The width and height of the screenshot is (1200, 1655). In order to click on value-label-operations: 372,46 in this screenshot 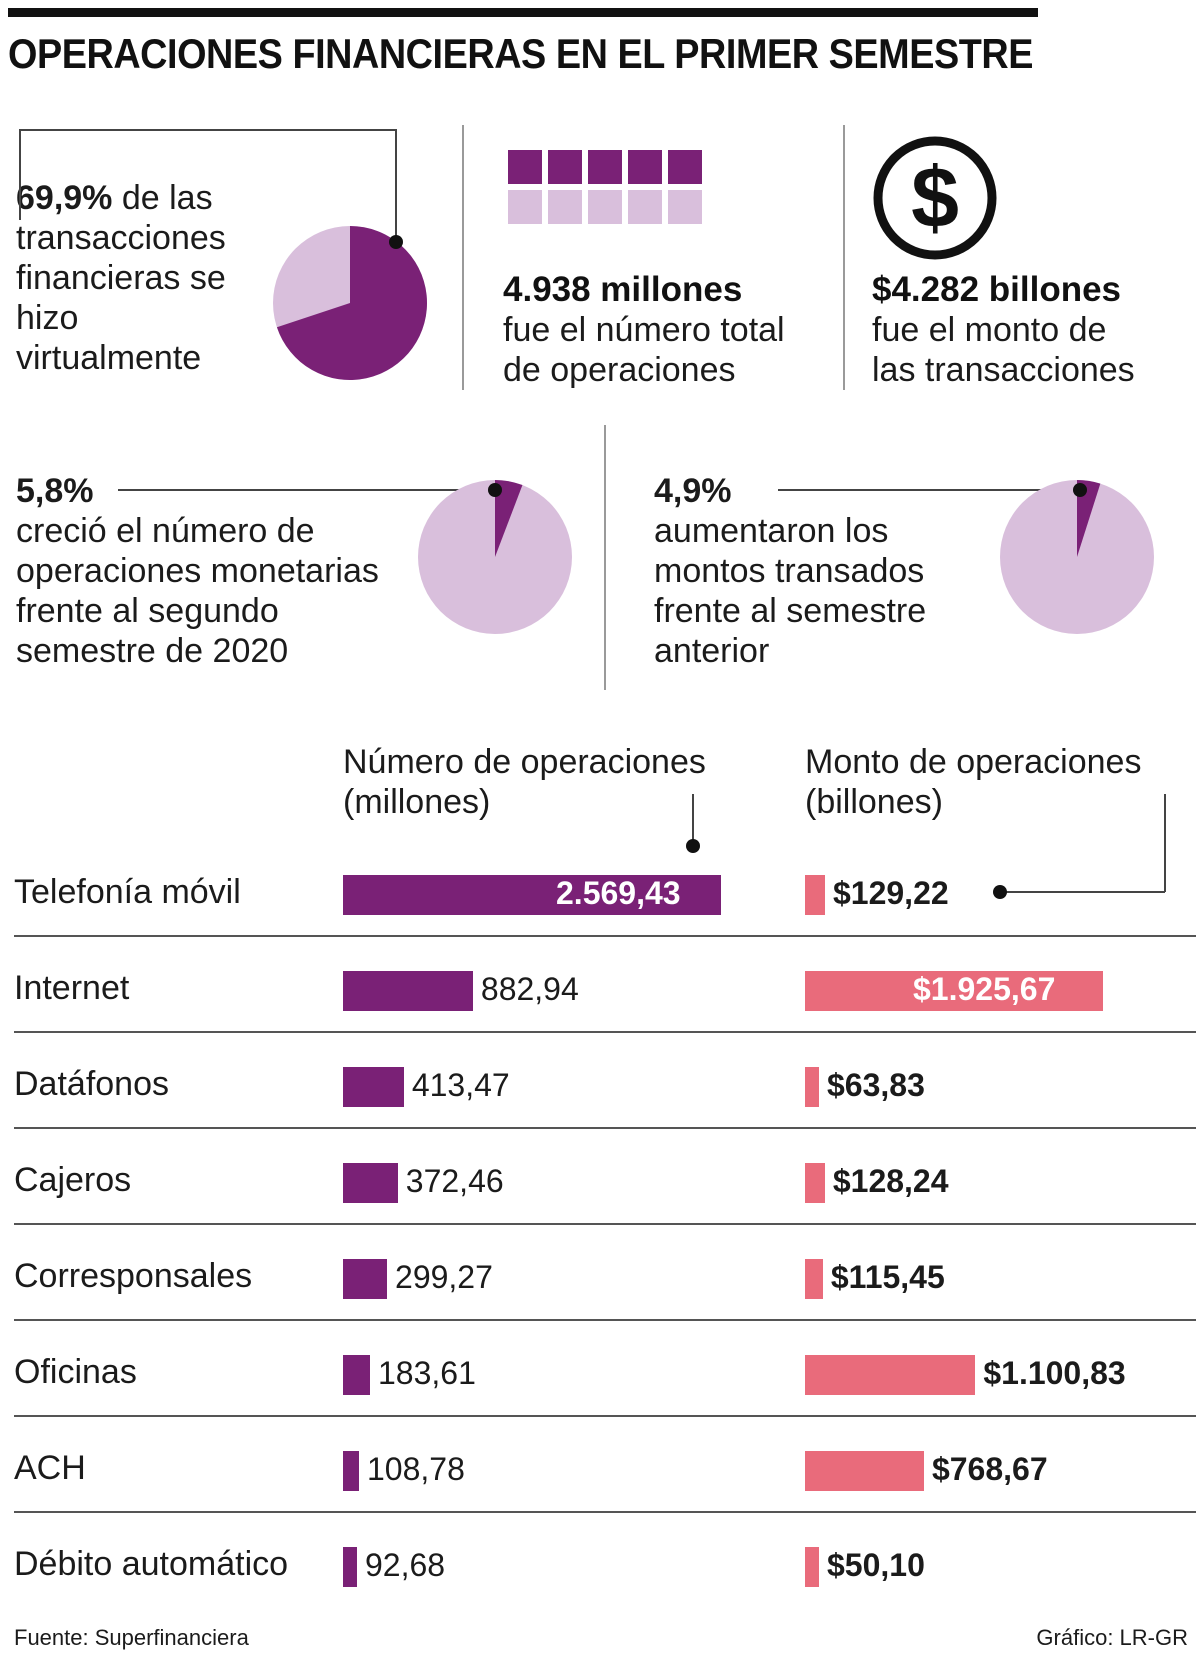, I will do `click(454, 1181)`.